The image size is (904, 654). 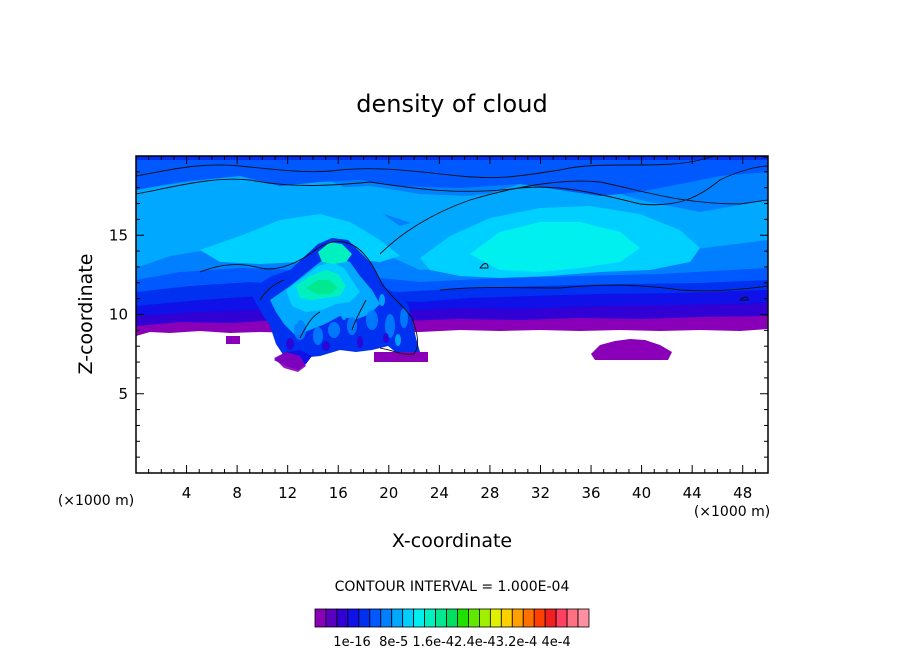 I want to click on x-tick-label: 28, so click(x=489, y=493).